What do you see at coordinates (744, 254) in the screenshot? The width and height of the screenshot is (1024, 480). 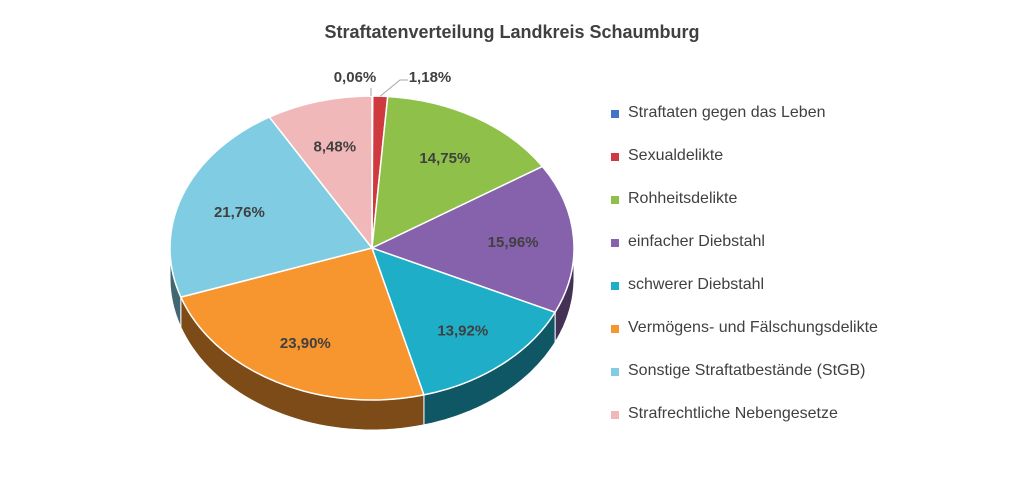 I see `legend-item: einfacher Diebstahl` at bounding box center [744, 254].